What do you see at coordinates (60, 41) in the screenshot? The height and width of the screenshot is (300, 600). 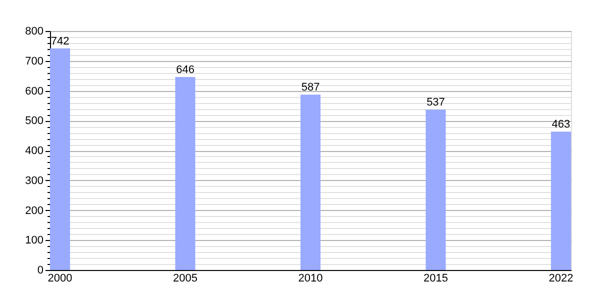 I see `data-label: 742` at bounding box center [60, 41].